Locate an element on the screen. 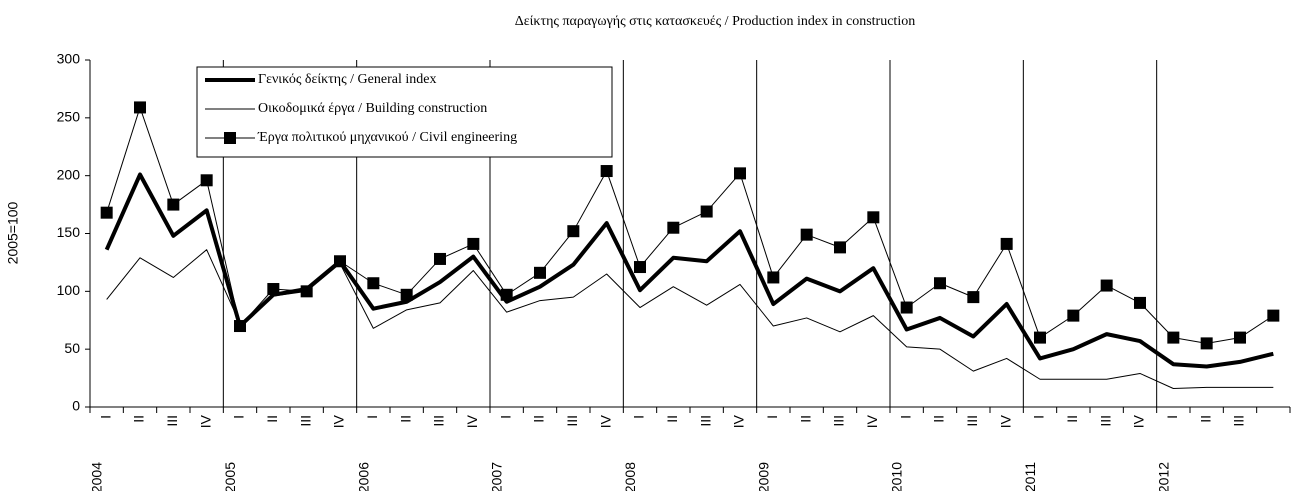 The image size is (1296, 491). y-tick-label: 150 is located at coordinates (69, 232).